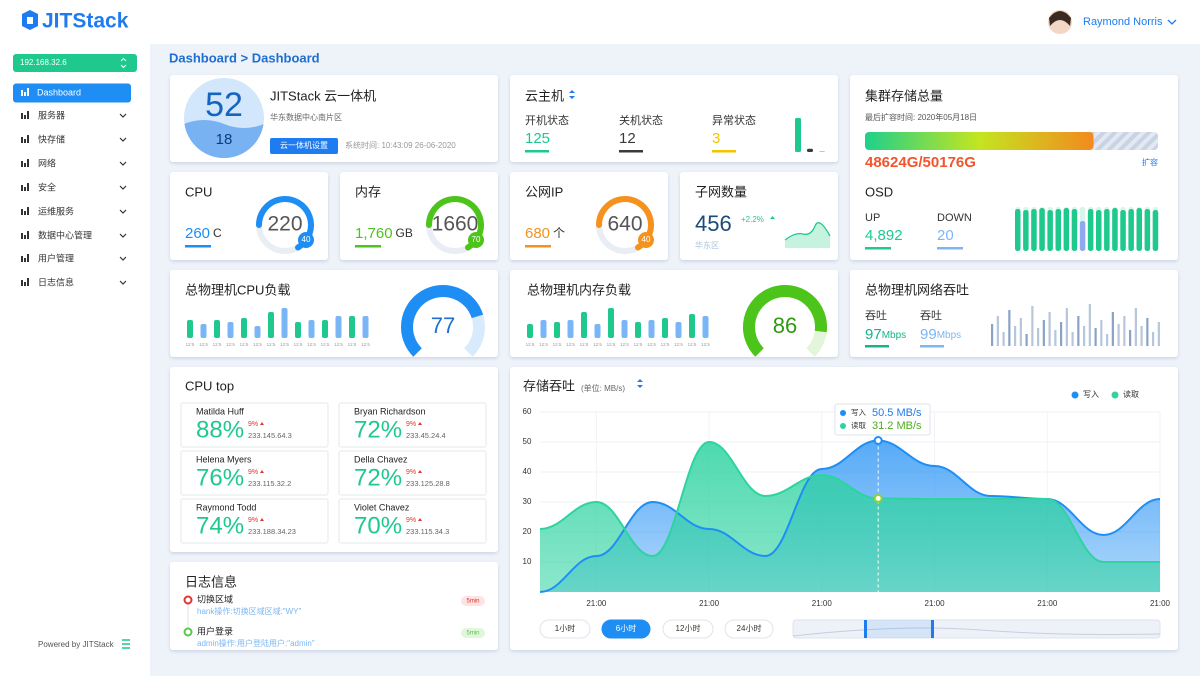 This screenshot has width=1200, height=676. What do you see at coordinates (945, 235) in the screenshot?
I see `osd-down: 20` at bounding box center [945, 235].